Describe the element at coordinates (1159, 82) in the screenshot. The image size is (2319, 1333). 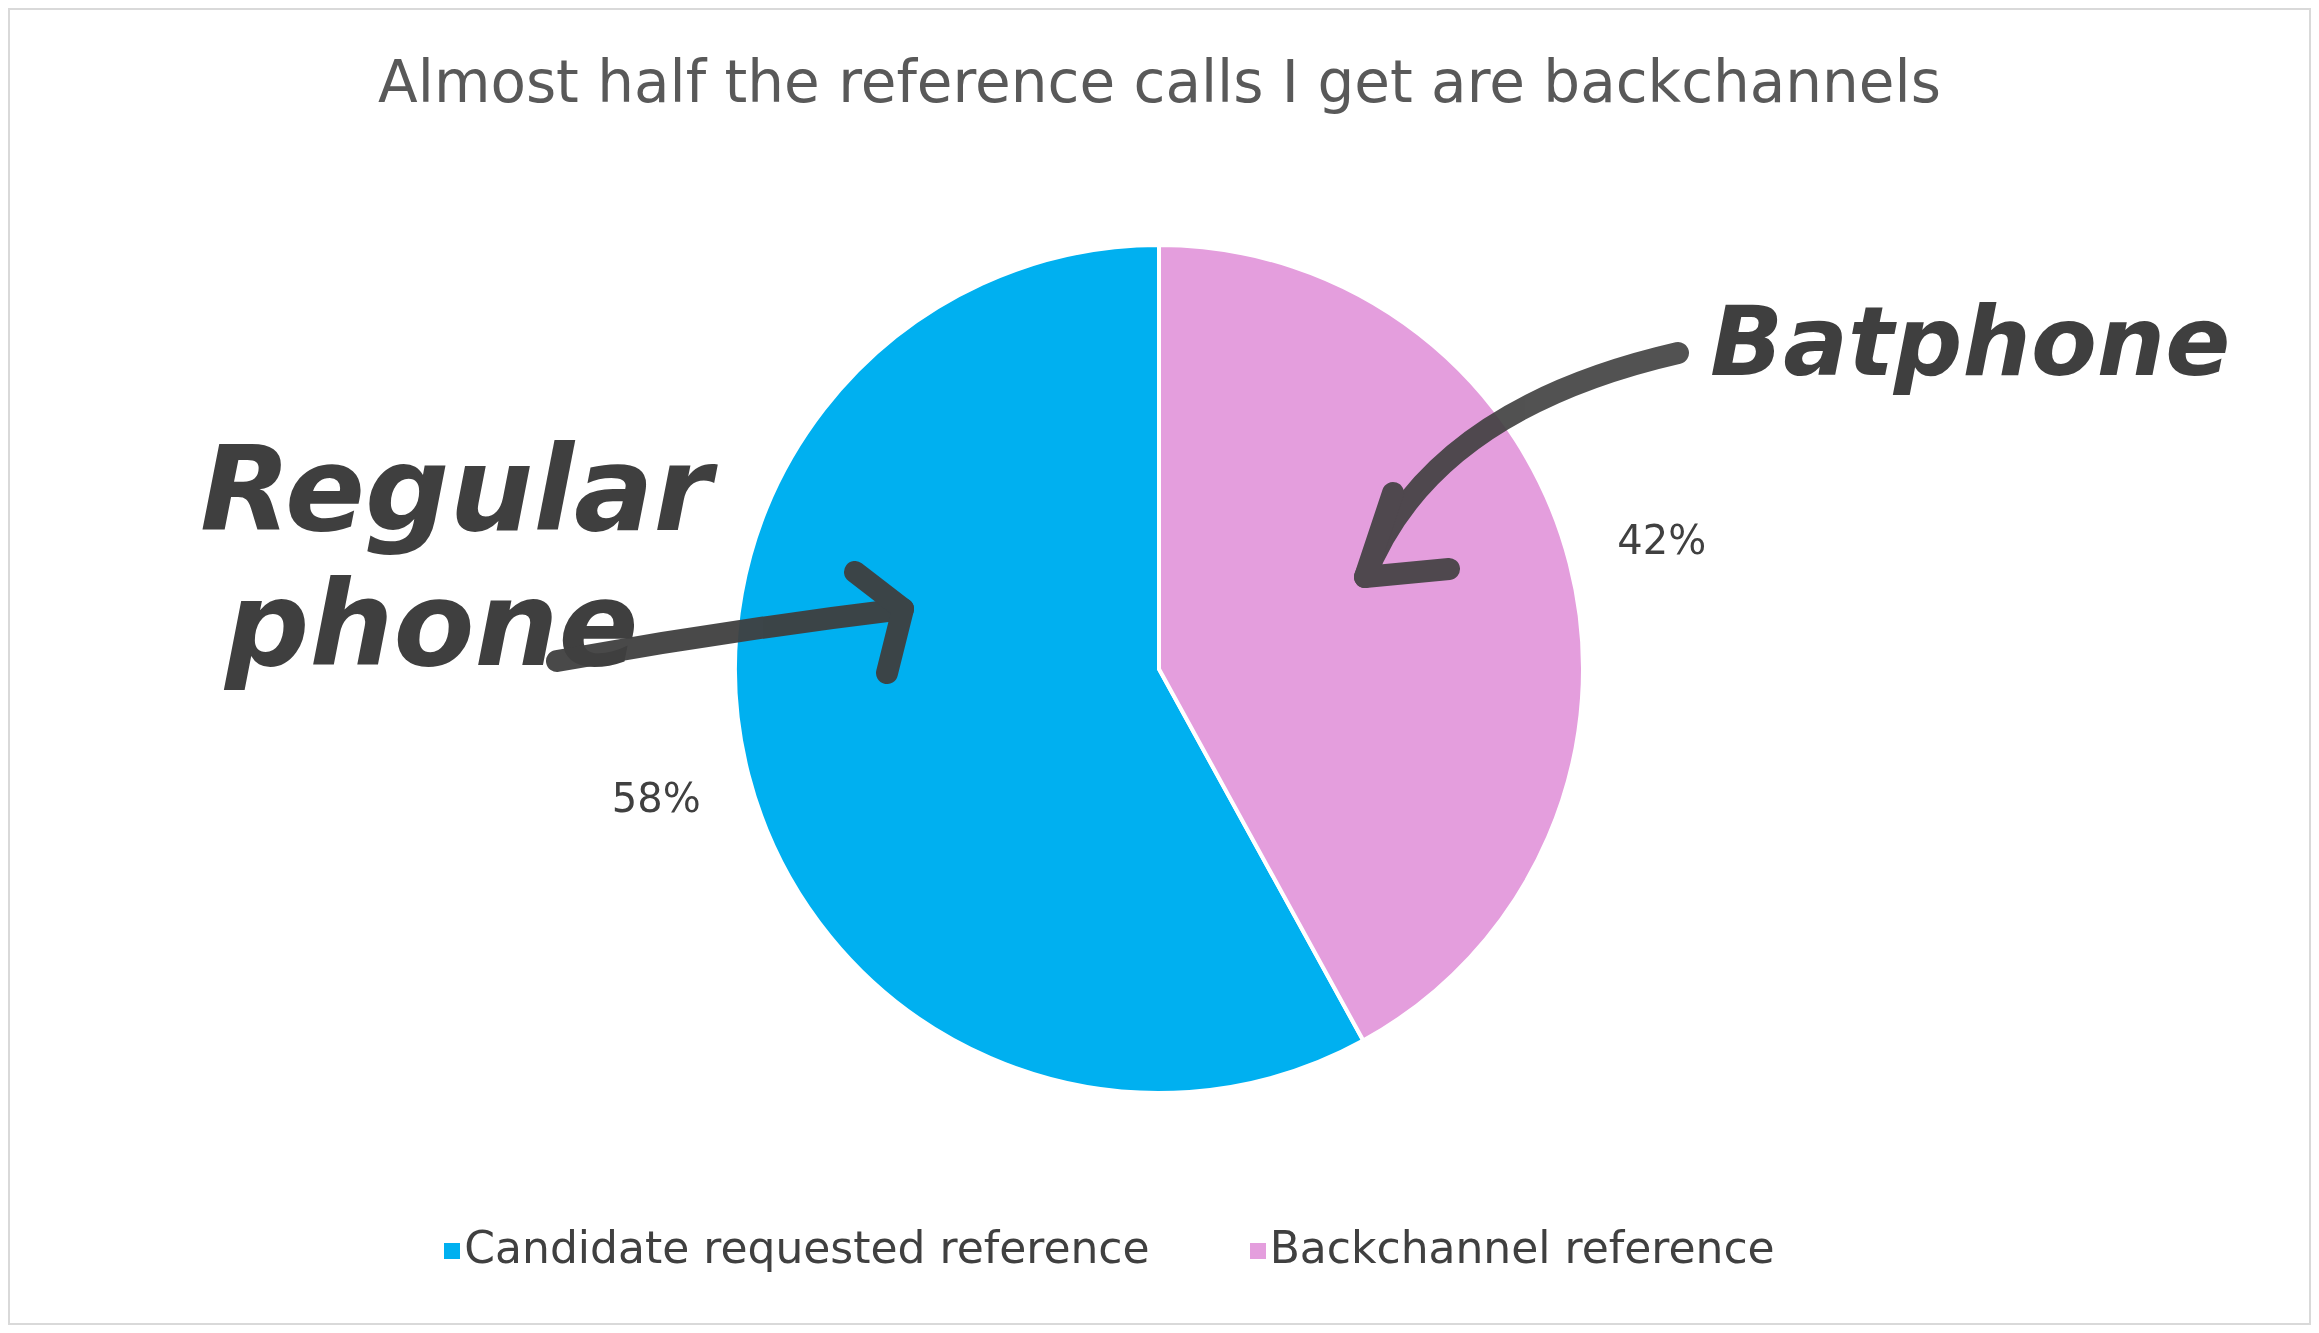
I see `chart-title: Almost half the reference calls I get are backchannels` at that location.